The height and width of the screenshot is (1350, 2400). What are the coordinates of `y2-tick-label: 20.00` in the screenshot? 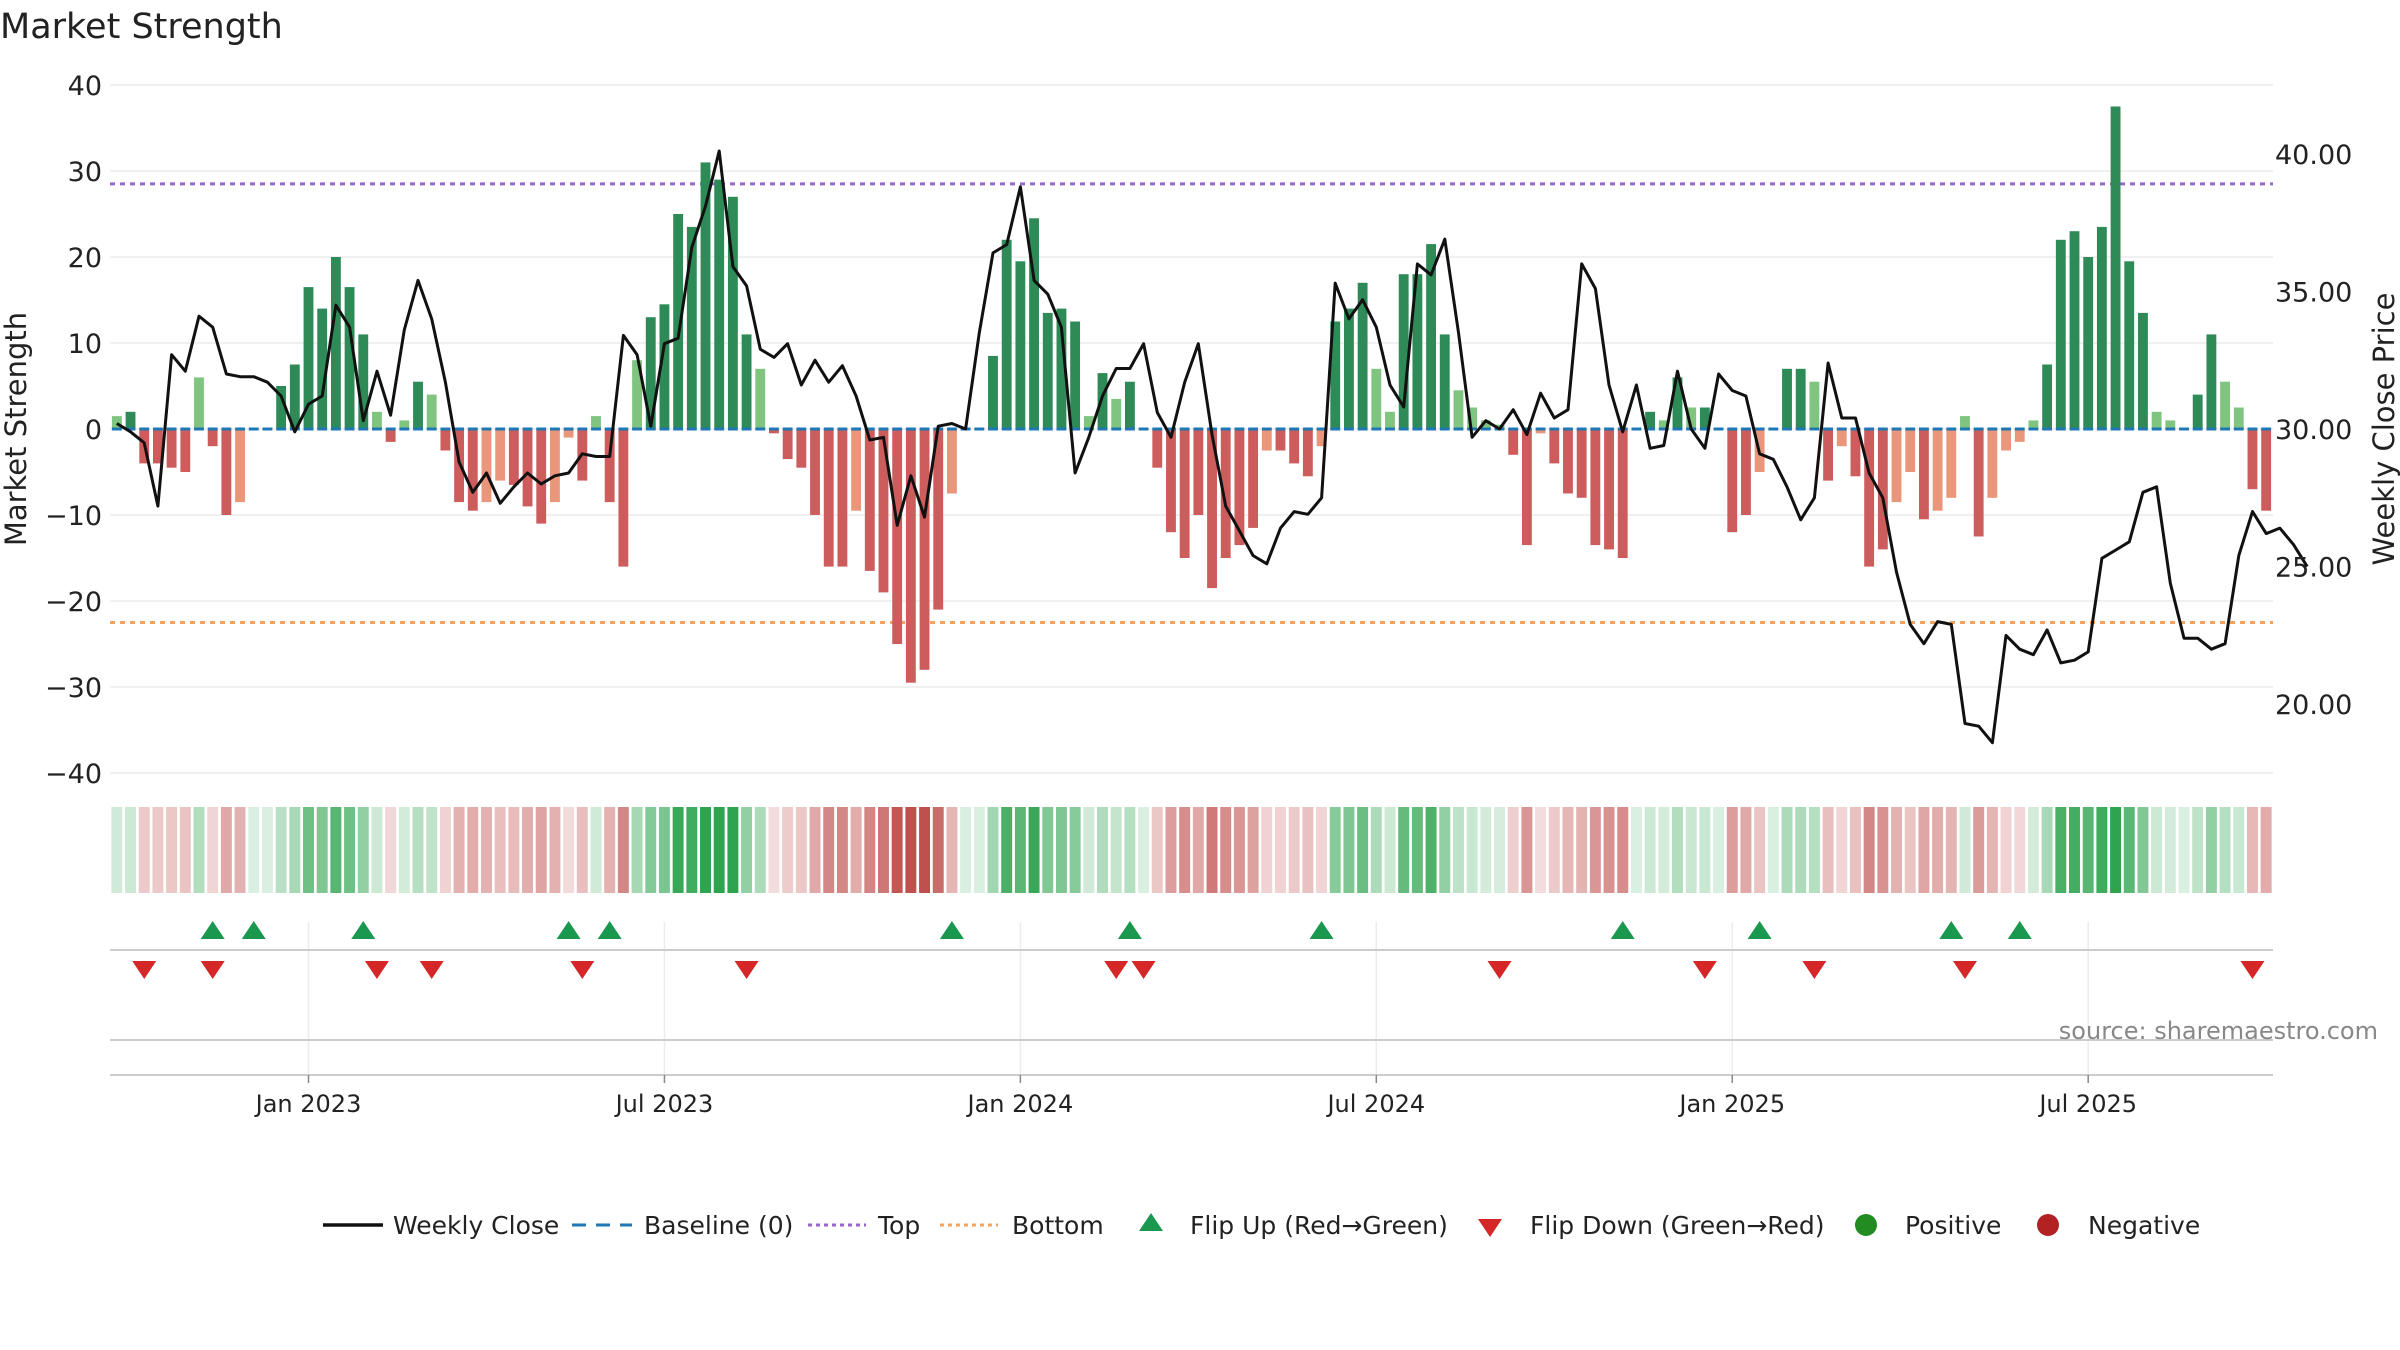 It's located at (2313, 705).